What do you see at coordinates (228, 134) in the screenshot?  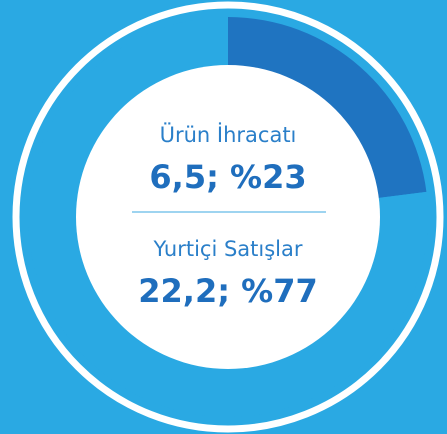 I see `category-label: Ürün İhracatı` at bounding box center [228, 134].